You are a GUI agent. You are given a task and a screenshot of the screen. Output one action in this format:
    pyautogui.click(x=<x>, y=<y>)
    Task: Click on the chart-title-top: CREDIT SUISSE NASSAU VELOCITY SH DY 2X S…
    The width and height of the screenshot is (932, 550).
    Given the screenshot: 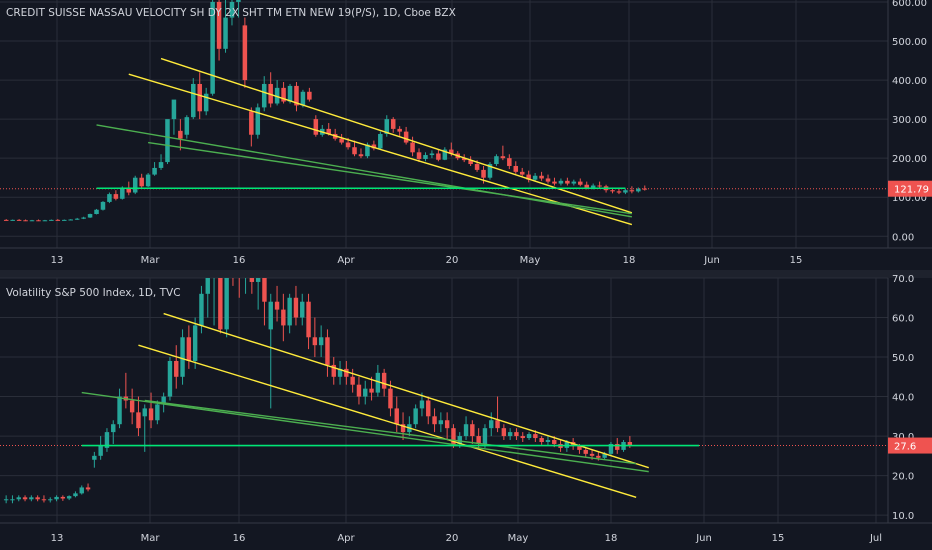 What is the action you would take?
    pyautogui.click(x=231, y=13)
    